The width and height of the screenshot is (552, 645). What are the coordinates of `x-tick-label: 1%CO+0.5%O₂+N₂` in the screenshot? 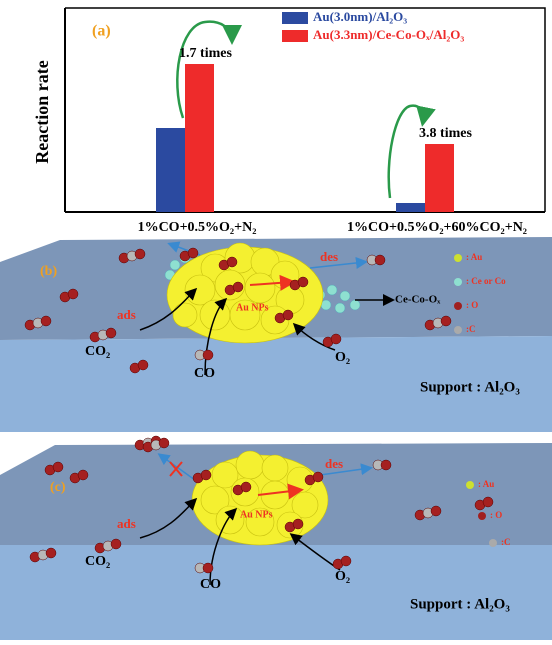 It's located at (197, 227).